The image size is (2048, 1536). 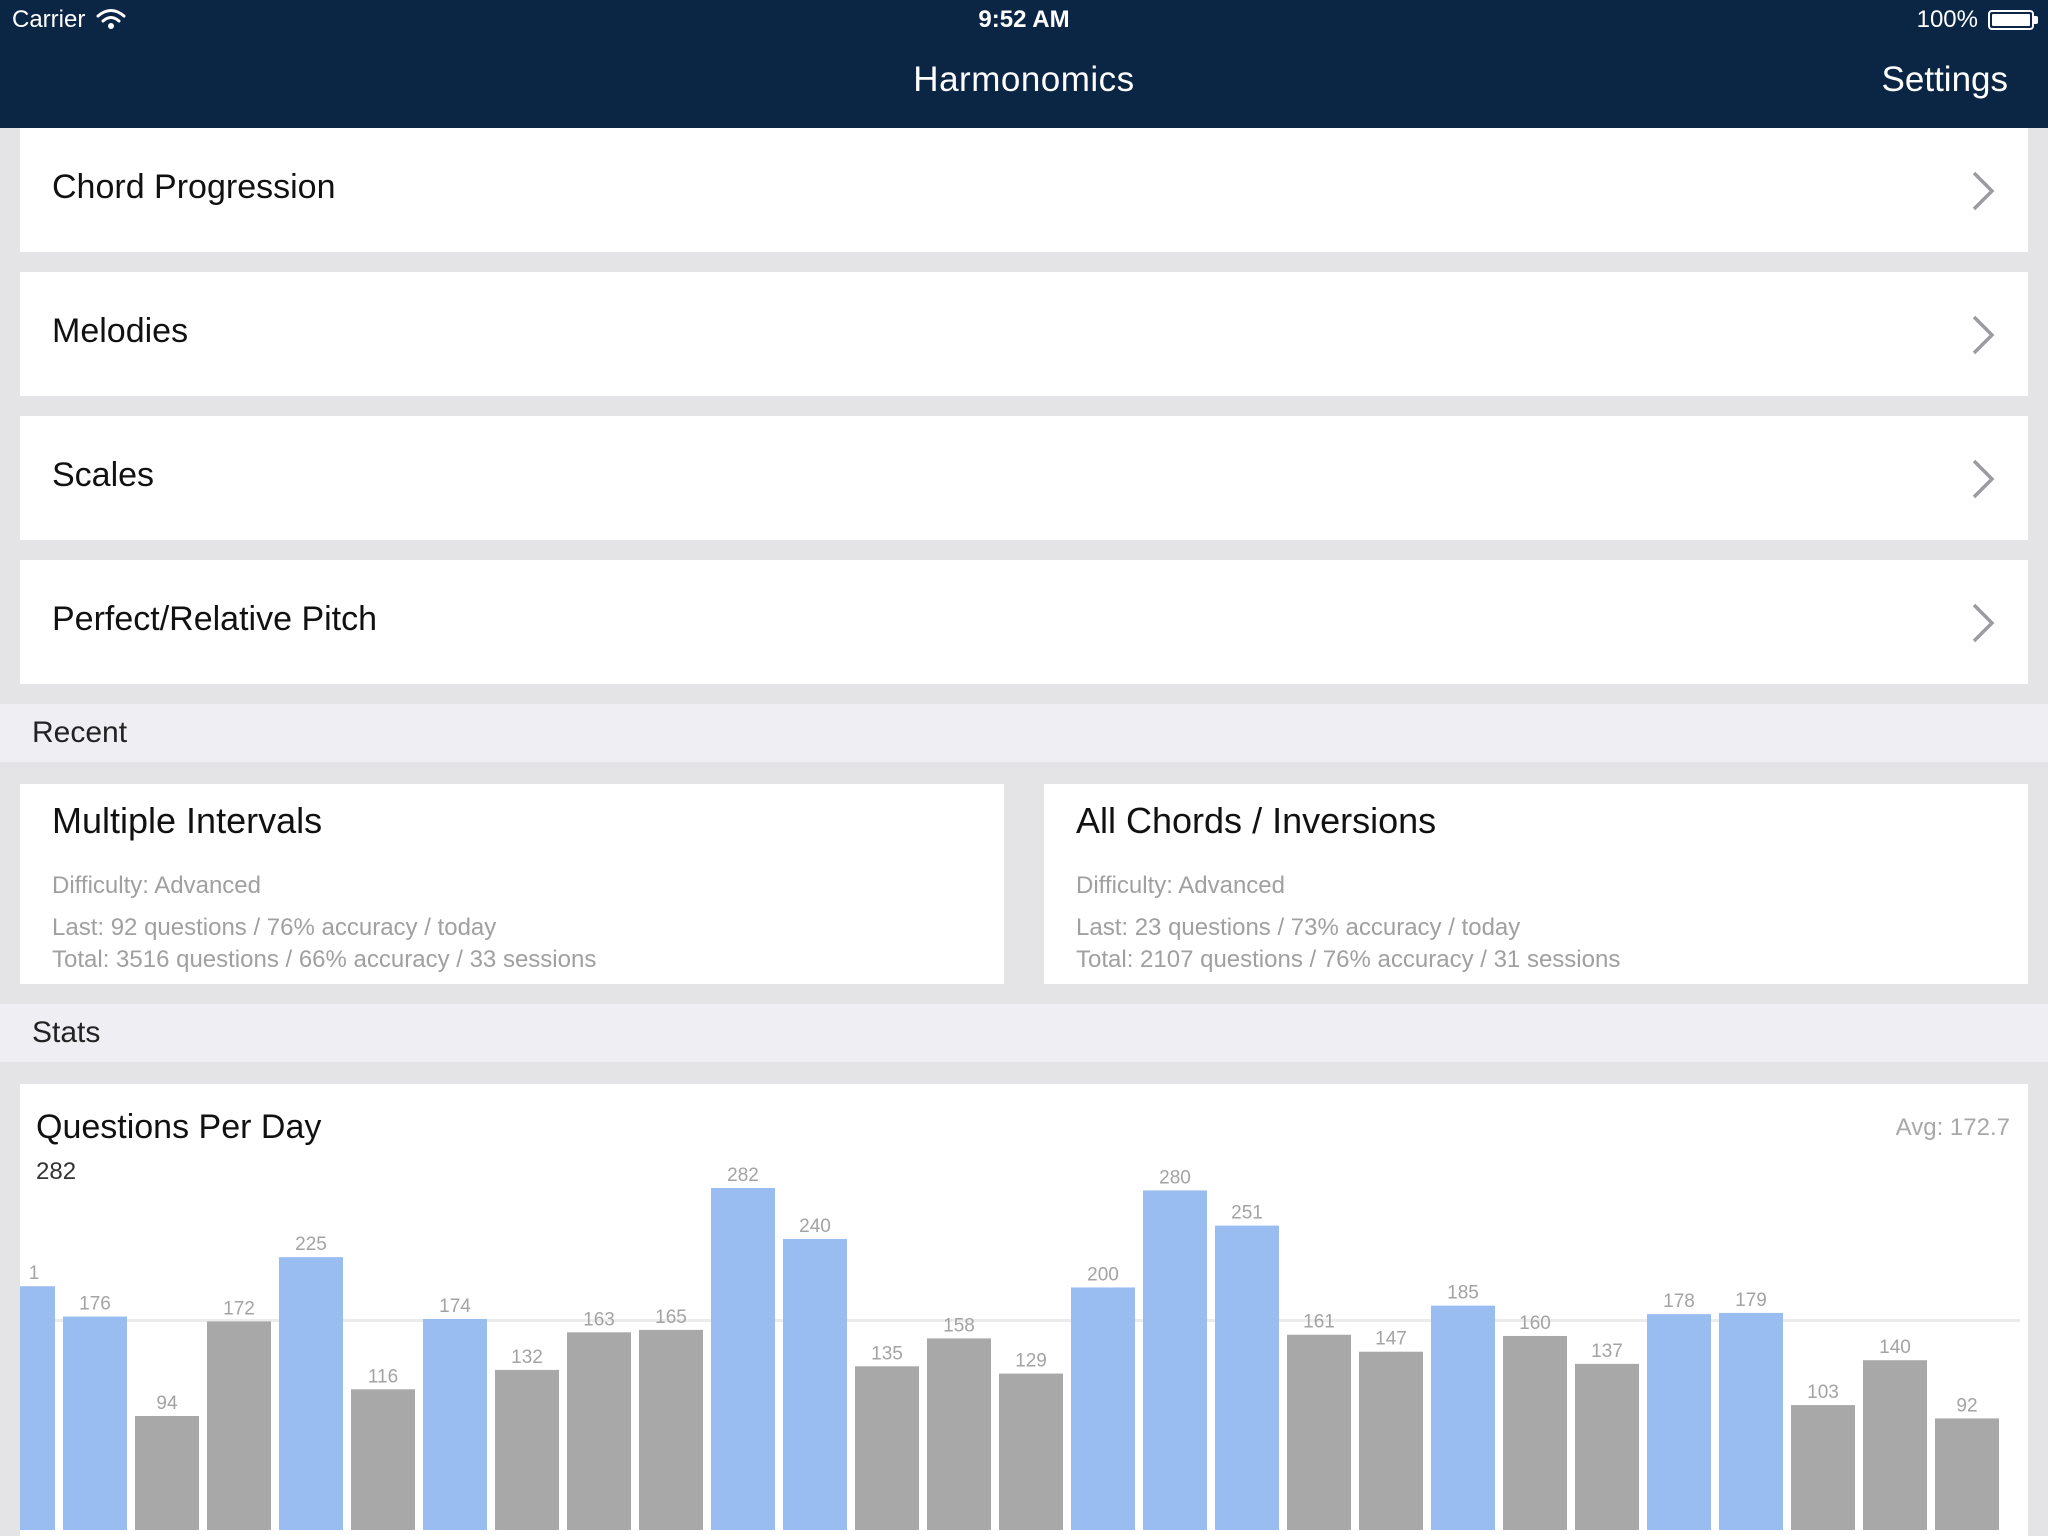 I want to click on page-title: Harmonomics, so click(x=1024, y=79).